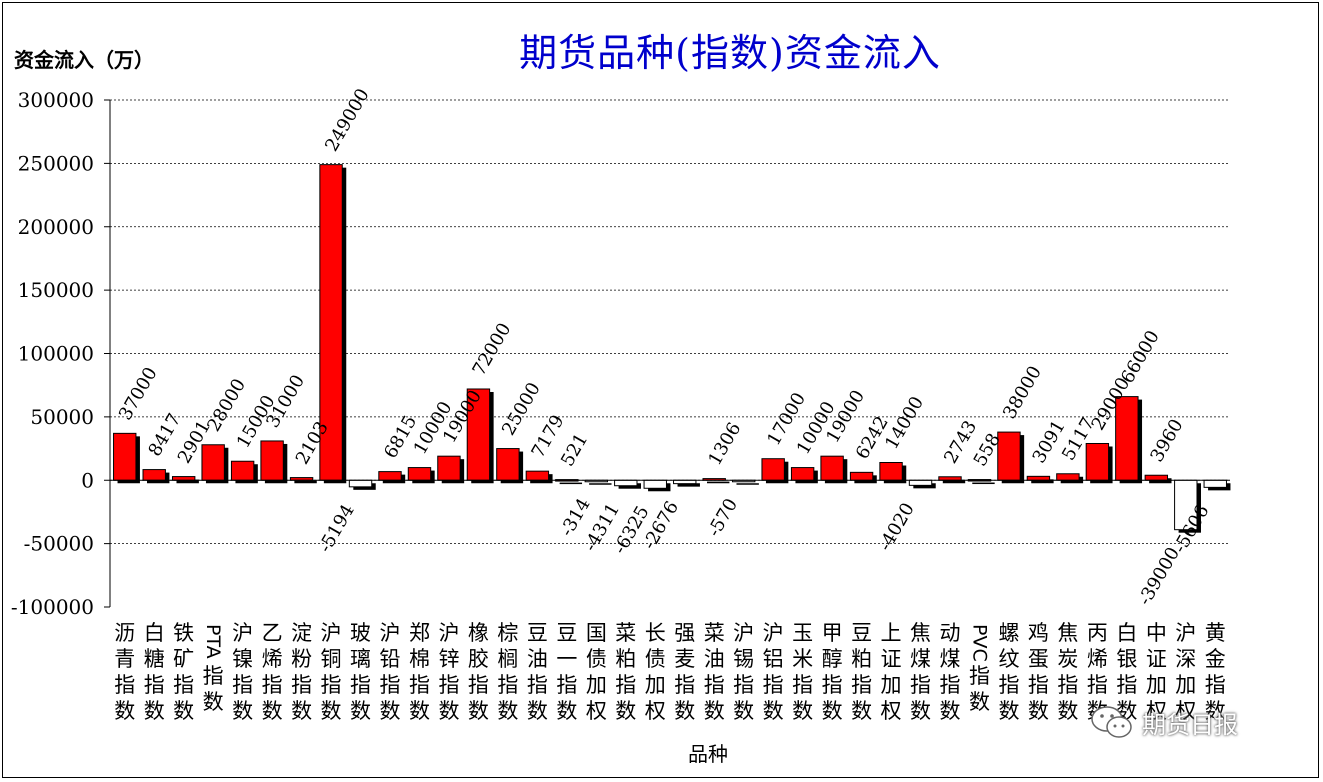 The image size is (1323, 782). I want to click on svg-text: 棕, so click(507, 633).